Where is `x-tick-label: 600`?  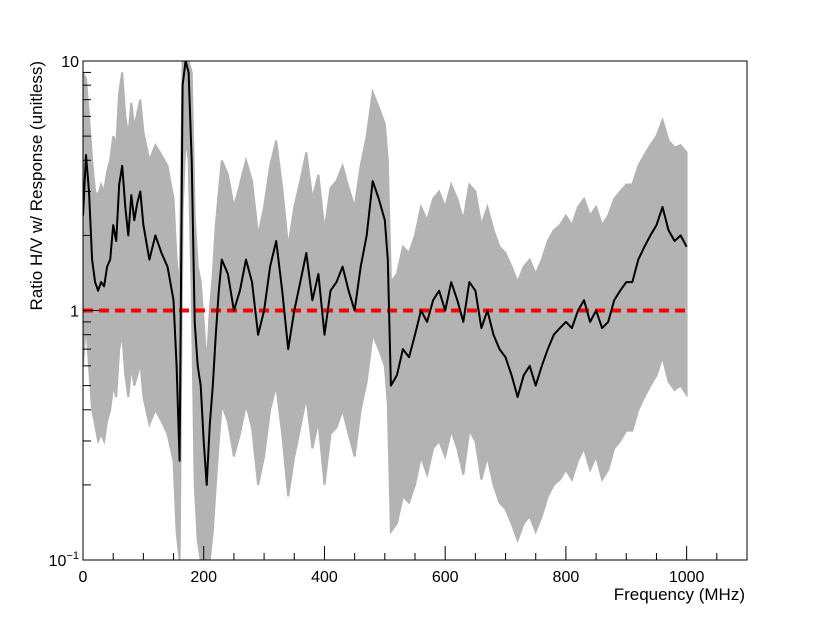
x-tick-label: 600 is located at coordinates (445, 577).